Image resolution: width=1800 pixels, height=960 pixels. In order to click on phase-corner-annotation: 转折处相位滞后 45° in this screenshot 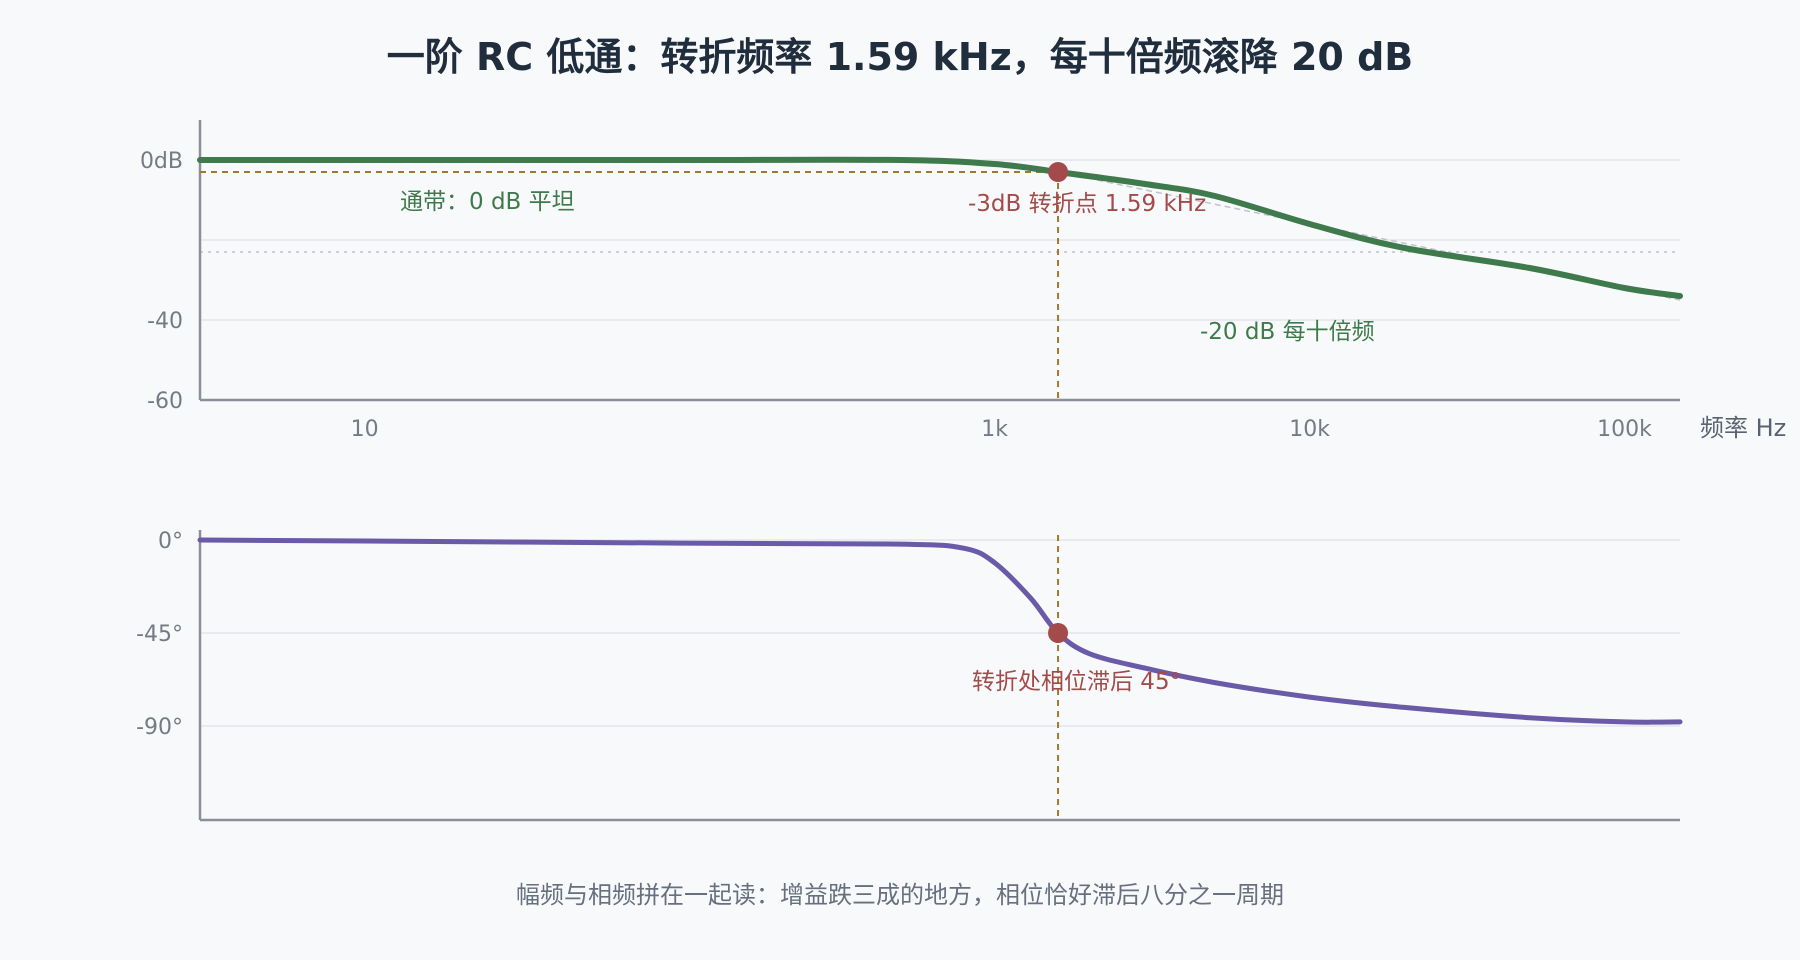, I will do `click(1076, 682)`.